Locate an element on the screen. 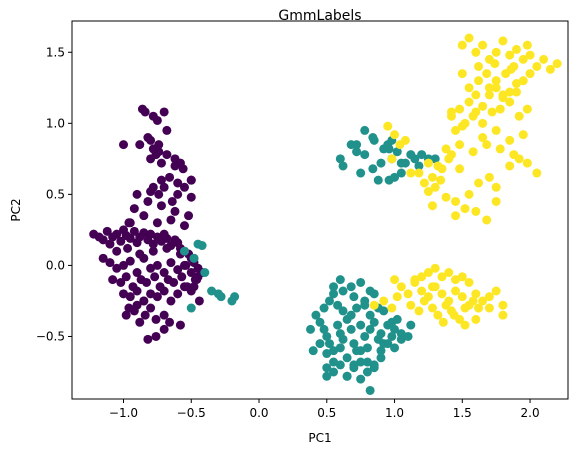 This screenshot has width=578, height=455. x-tick-label: 2.0 is located at coordinates (530, 413).